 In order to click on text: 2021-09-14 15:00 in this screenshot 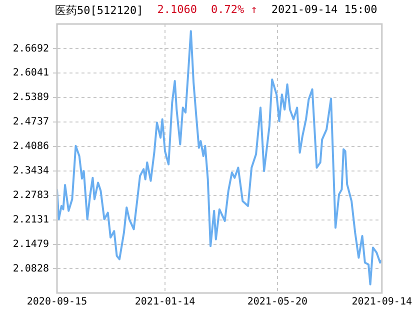, I will do `click(324, 10)`.